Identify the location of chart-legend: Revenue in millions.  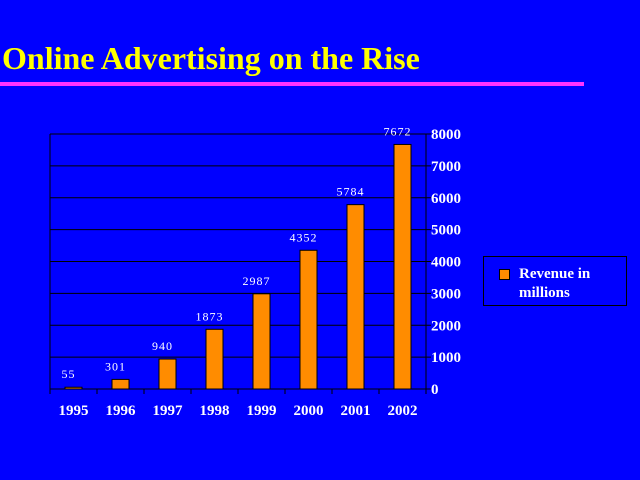
(555, 281).